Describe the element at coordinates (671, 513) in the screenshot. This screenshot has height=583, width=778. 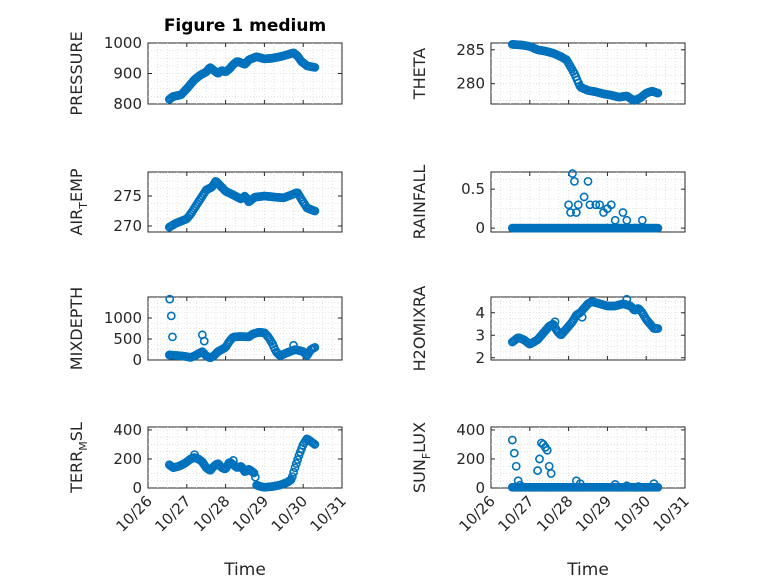
I see `sun_flux-xtick-label: 10/31` at that location.